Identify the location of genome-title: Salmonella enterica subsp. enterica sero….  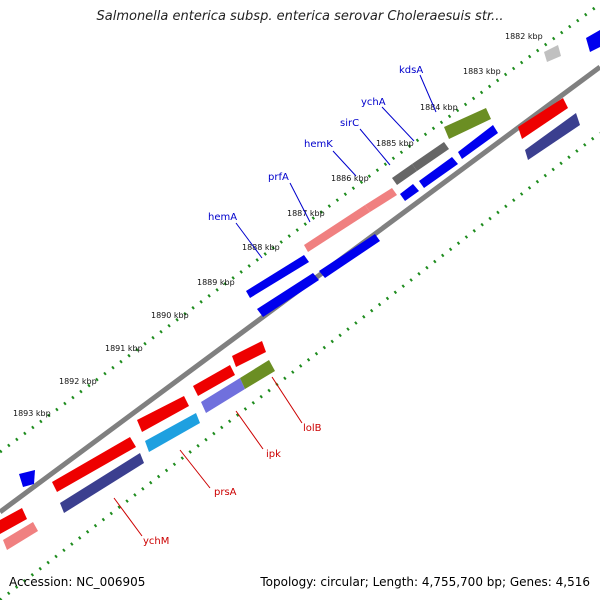
(300, 16).